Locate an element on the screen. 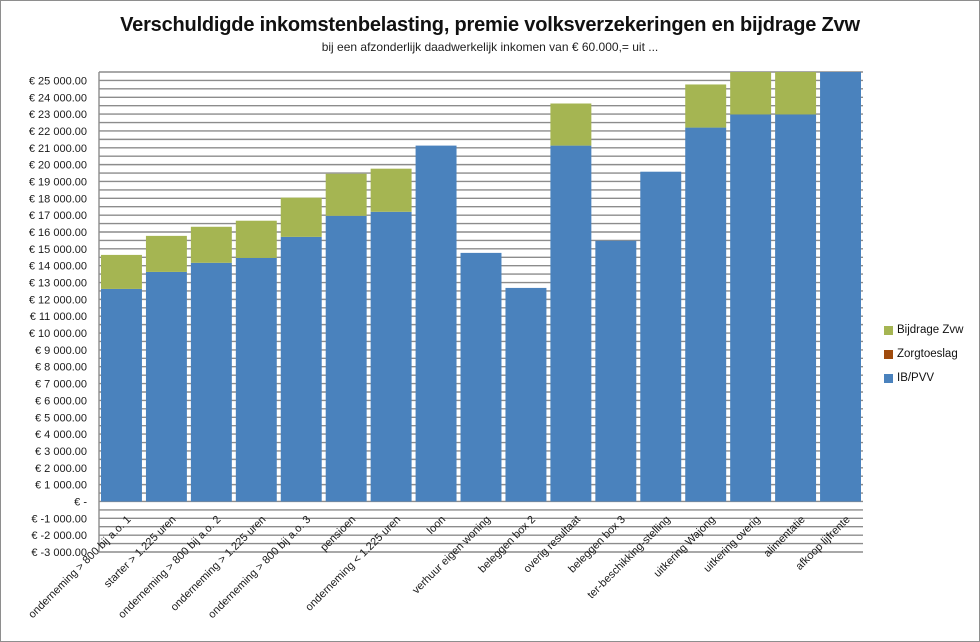 This screenshot has width=980, height=642. y-tick-label: € -1 000.00 is located at coordinates (59, 519).